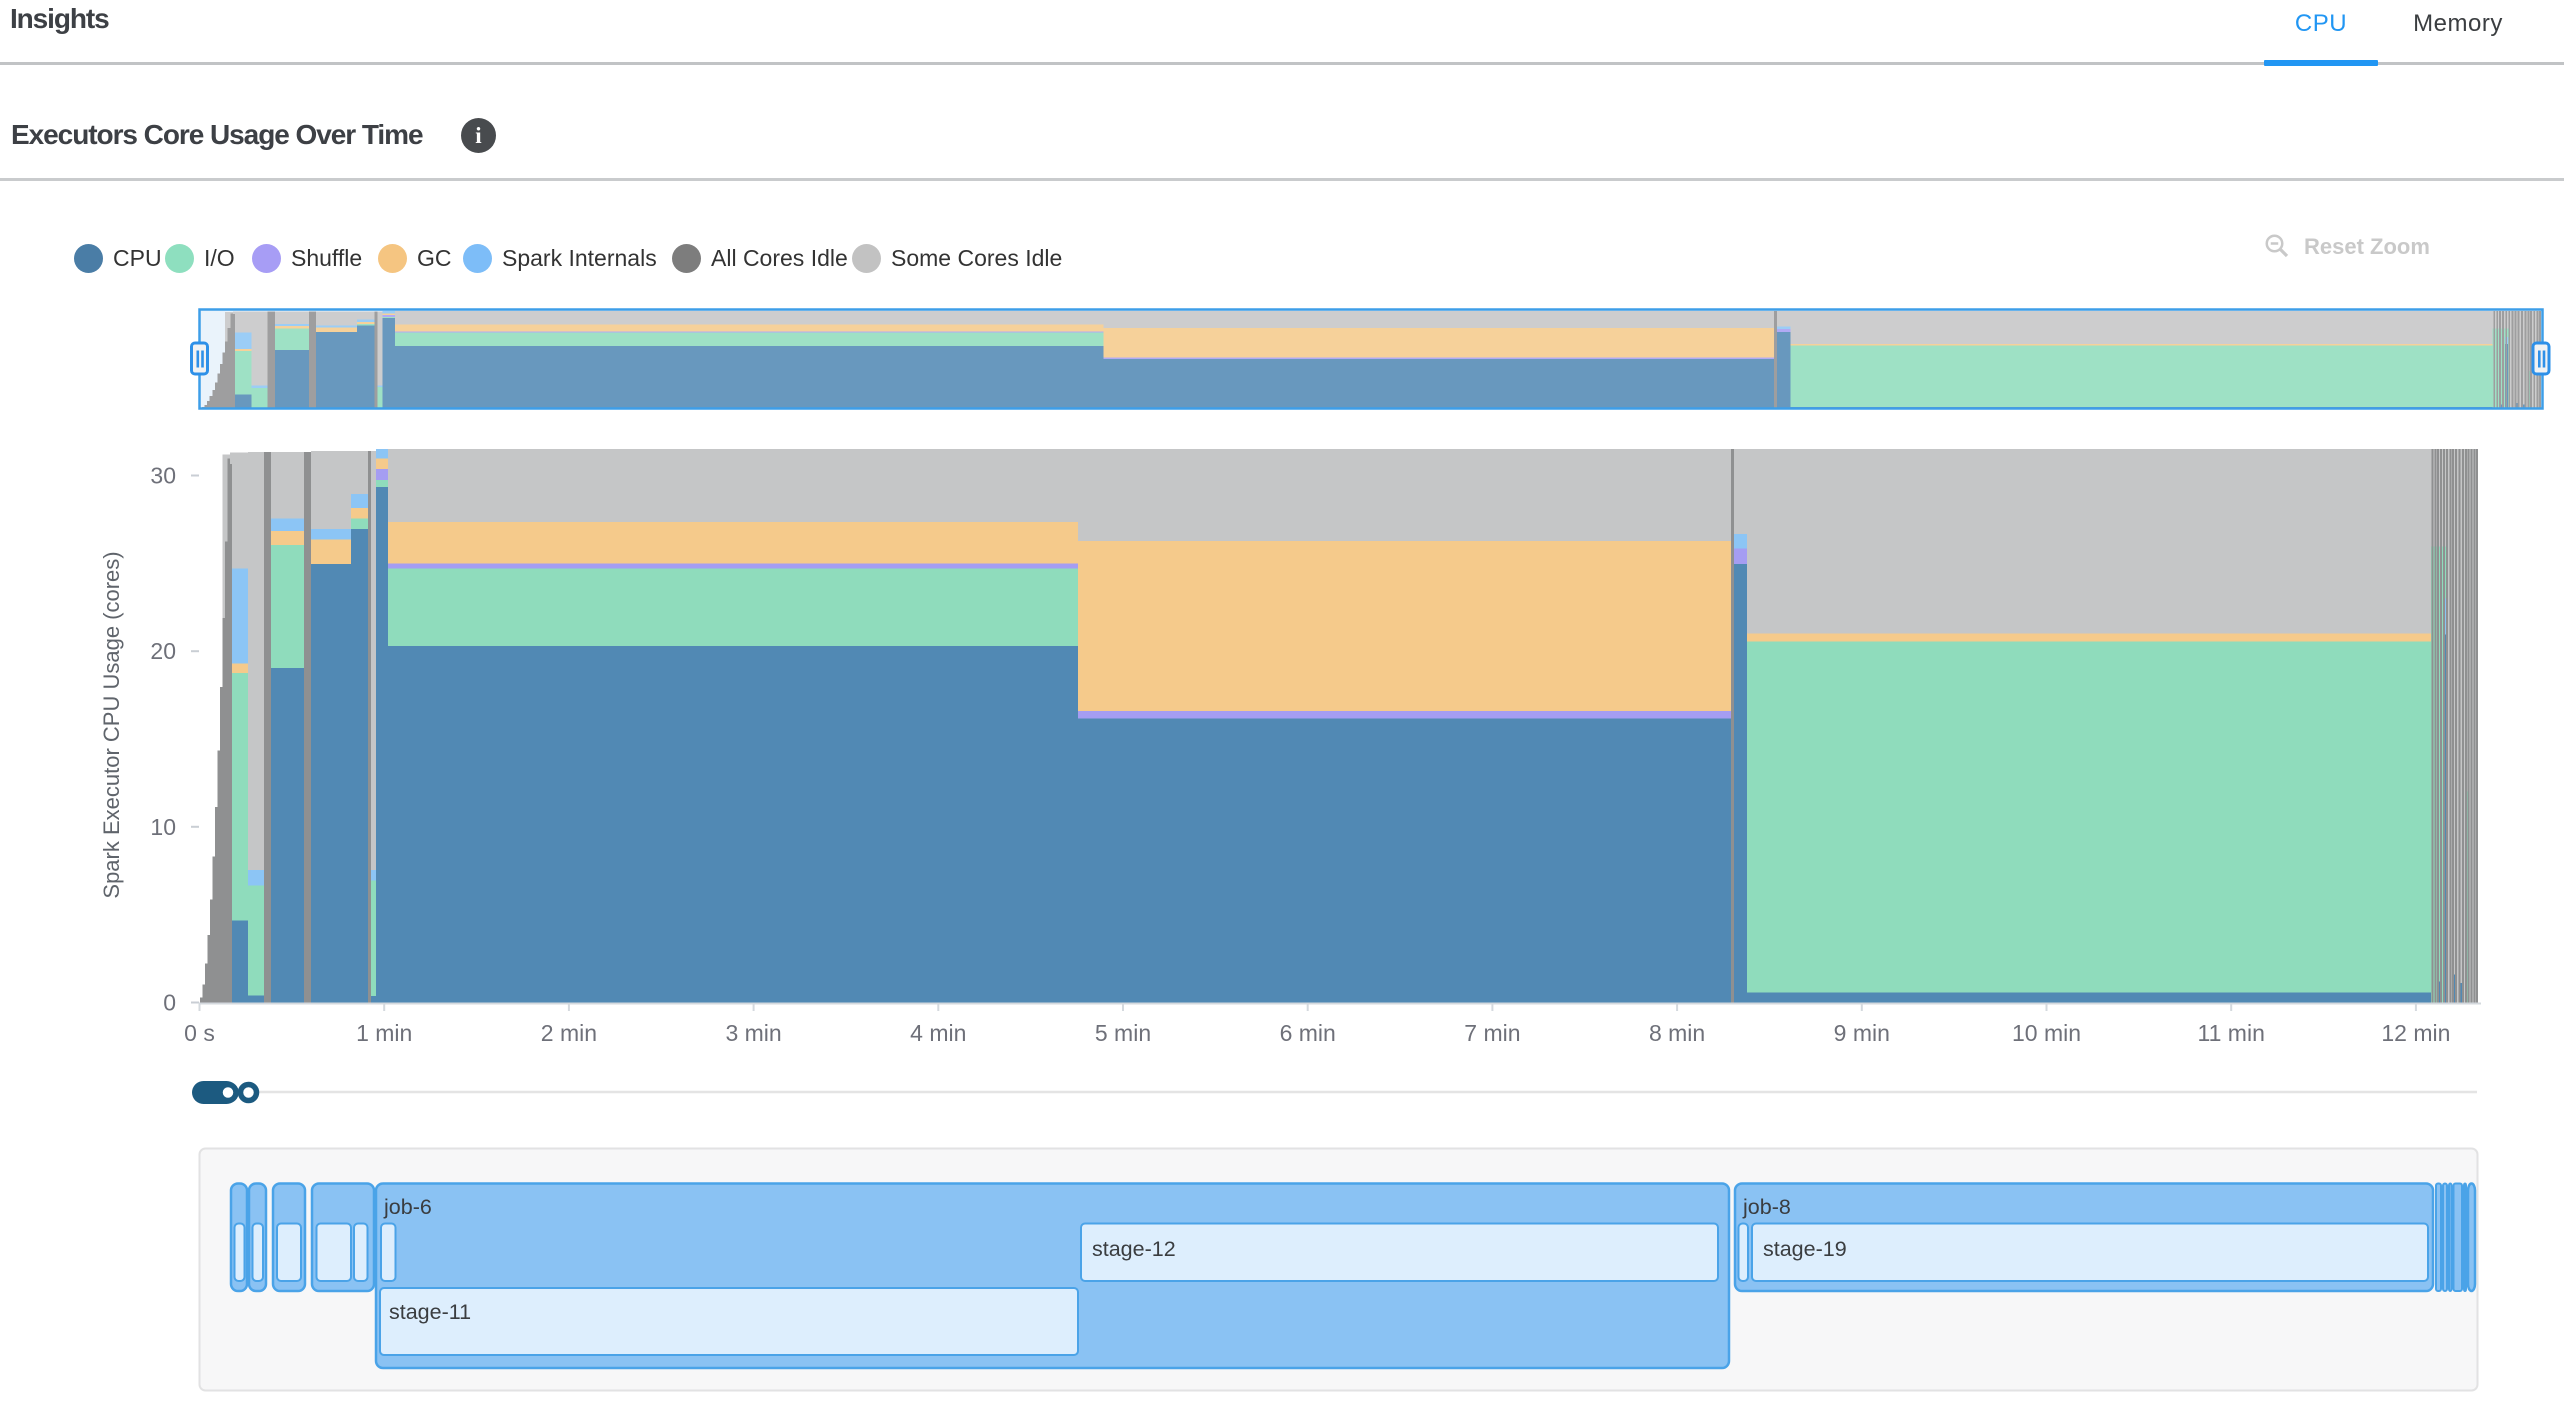 Image resolution: width=2564 pixels, height=1409 pixels. What do you see at coordinates (938, 1033) in the screenshot?
I see `svg-text: 4 min` at bounding box center [938, 1033].